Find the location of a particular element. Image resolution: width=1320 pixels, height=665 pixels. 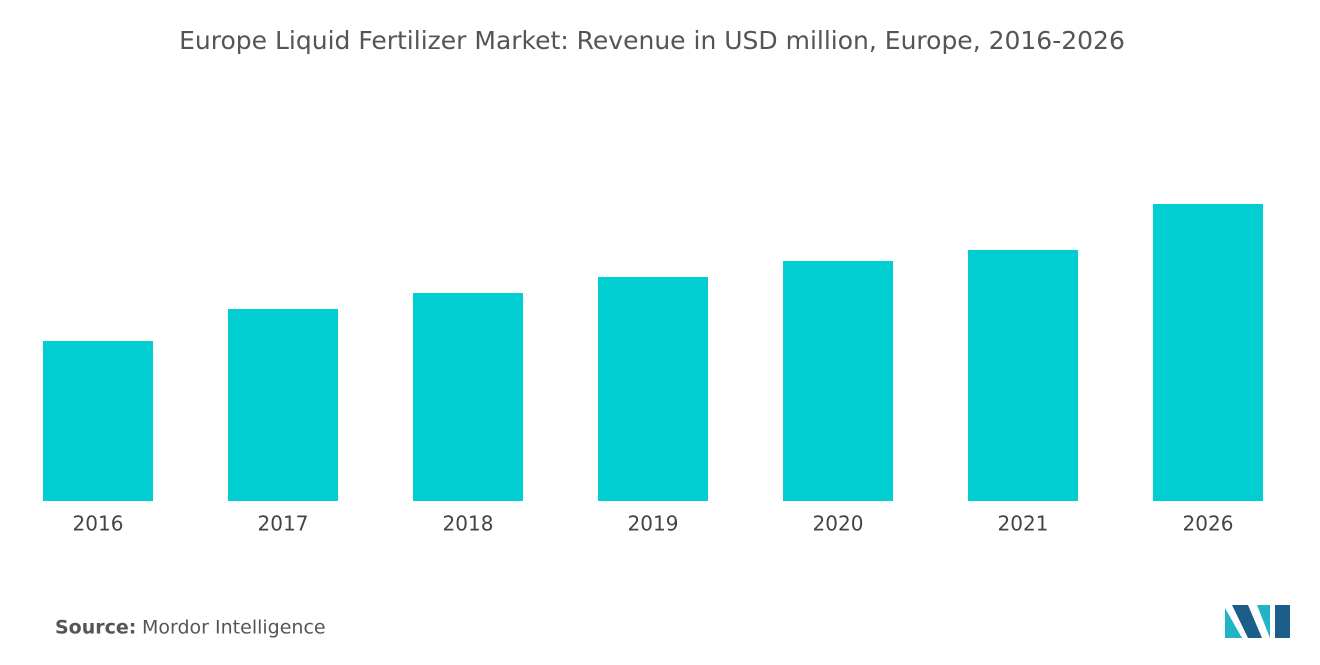

x-tick-label: 2026 is located at coordinates (1208, 524).